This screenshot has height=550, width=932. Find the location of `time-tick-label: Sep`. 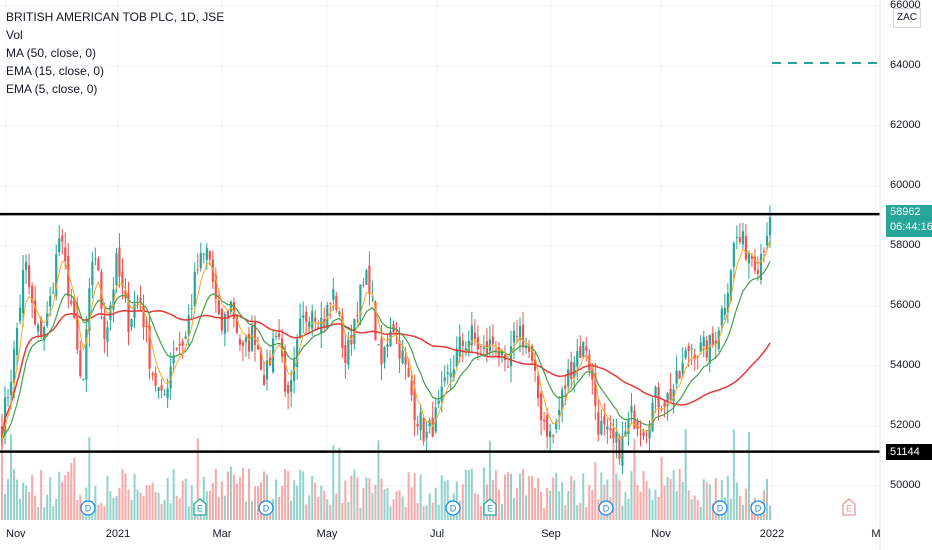

time-tick-label: Sep is located at coordinates (551, 534).